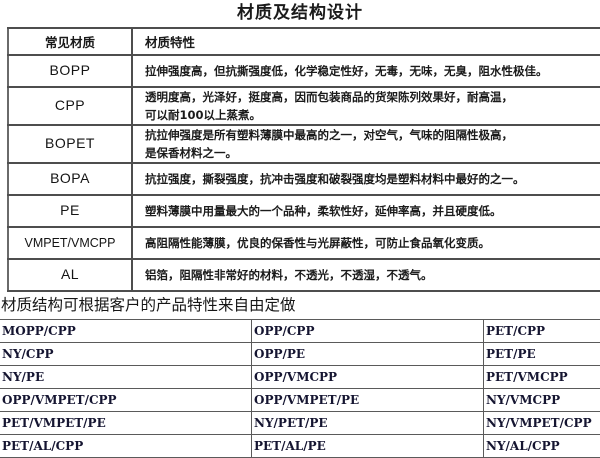 The image size is (600, 458). I want to click on material-desc-cell: 铝箔，阻隔性非常好的材料，不透光，不透湿，不透气。, so click(366, 275).